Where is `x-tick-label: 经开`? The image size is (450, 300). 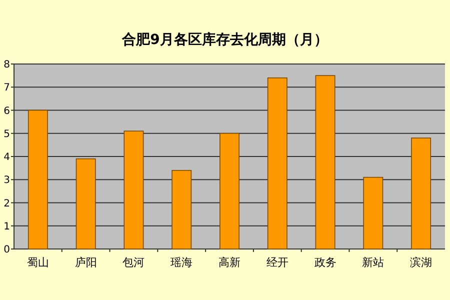 x-tick-label: 经开 is located at coordinates (277, 262).